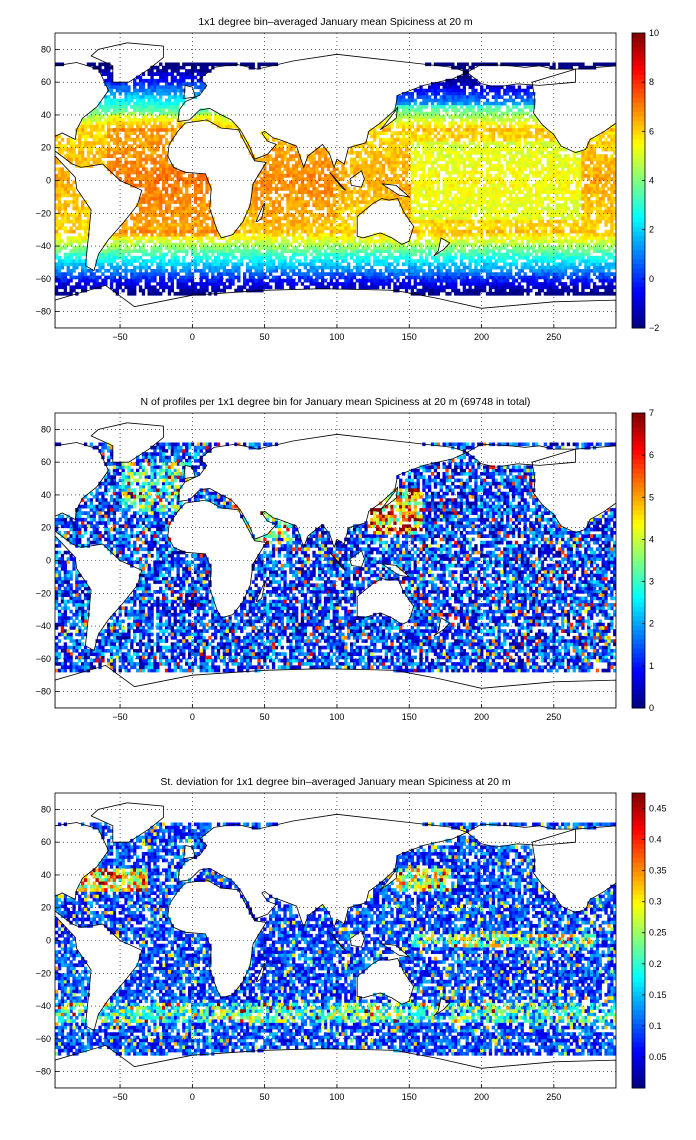 Image resolution: width=696 pixels, height=1140 pixels. I want to click on colorbar-tick-label: 0.2, so click(655, 964).